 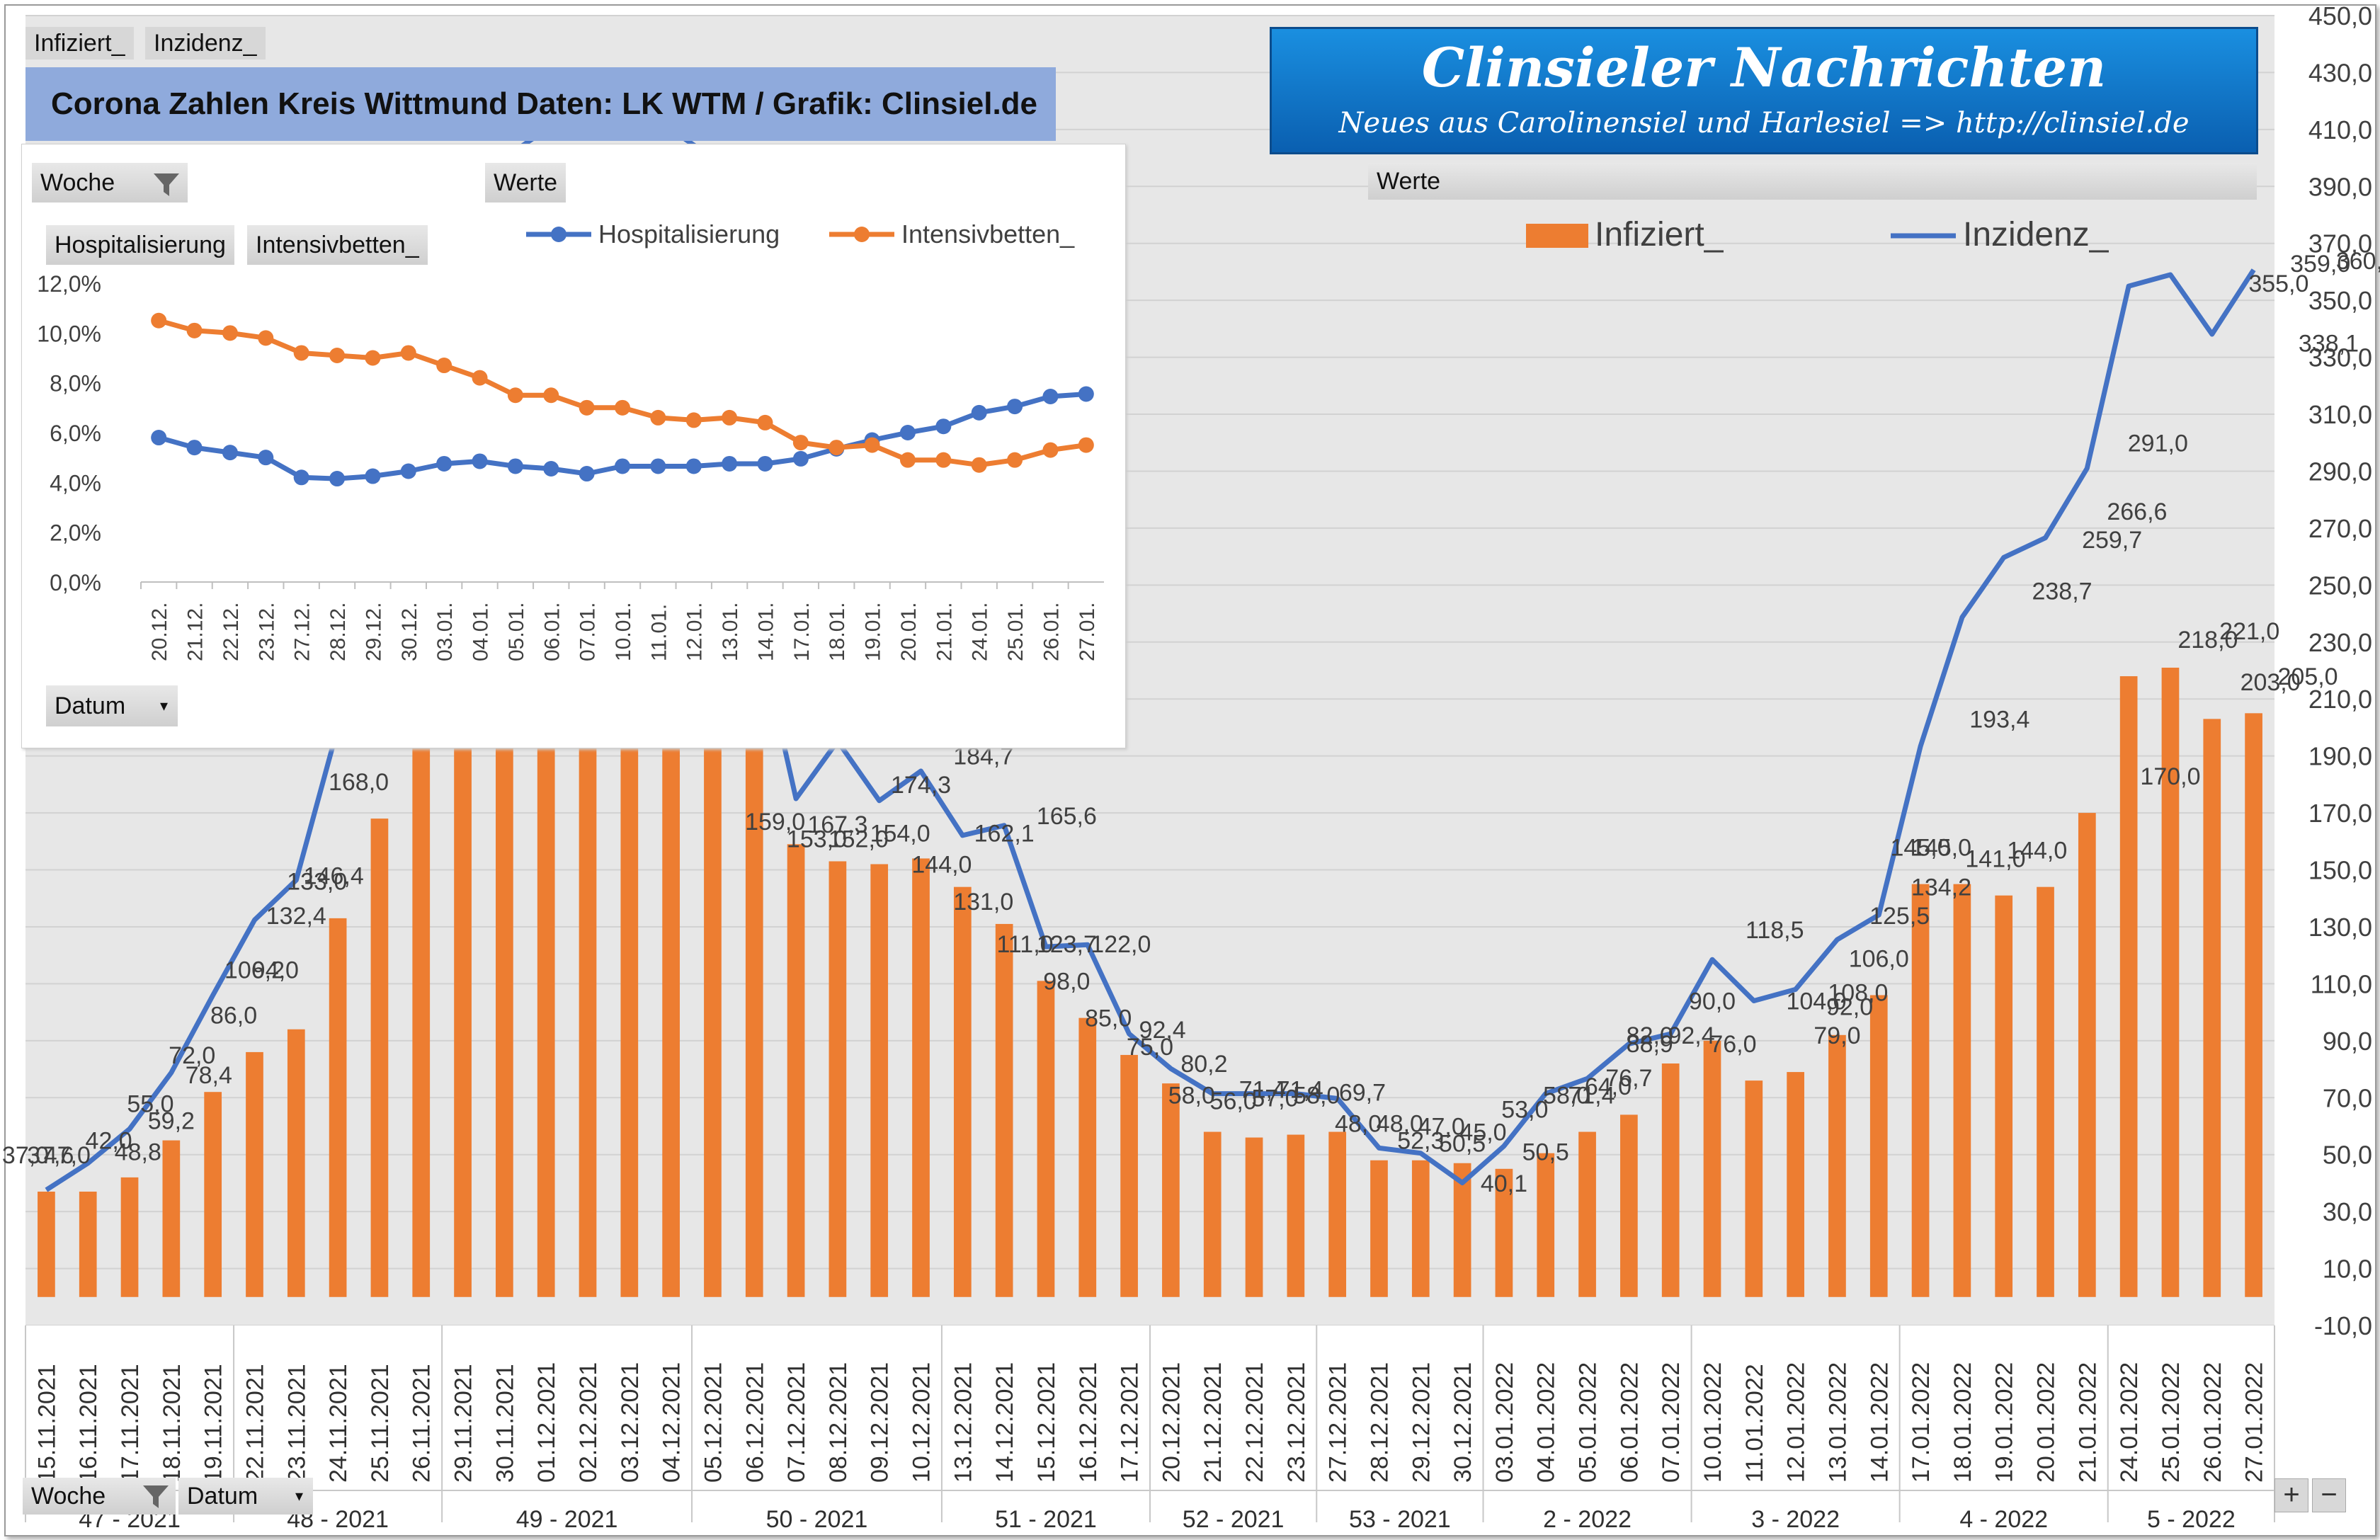 What do you see at coordinates (192, 1055) in the screenshot?
I see `data-label: 72,0` at bounding box center [192, 1055].